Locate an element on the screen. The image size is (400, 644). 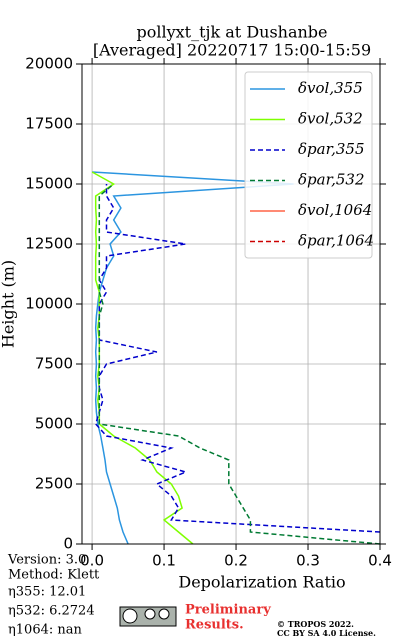
y-tick-label: 2500 is located at coordinates (54, 484).